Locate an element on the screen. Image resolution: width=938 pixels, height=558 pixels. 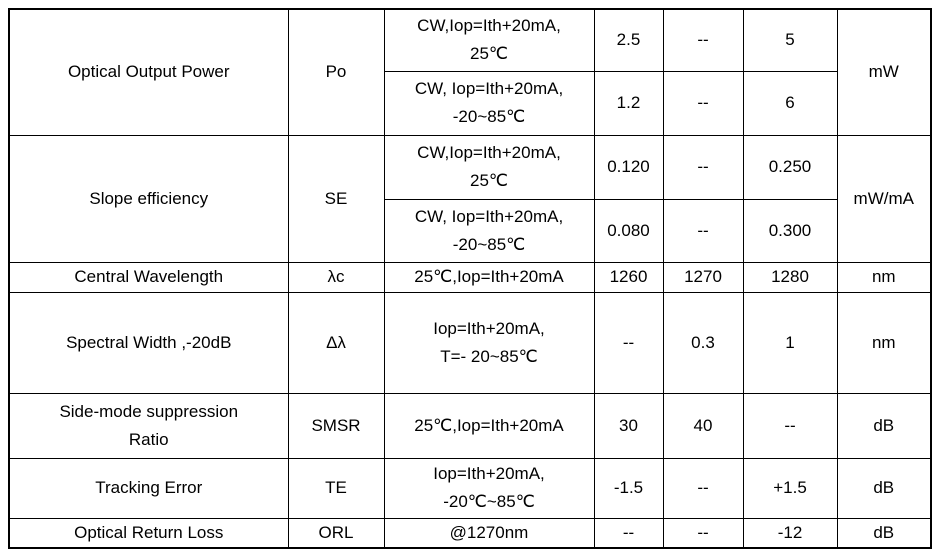
typ-cell: 40 is located at coordinates (703, 425).